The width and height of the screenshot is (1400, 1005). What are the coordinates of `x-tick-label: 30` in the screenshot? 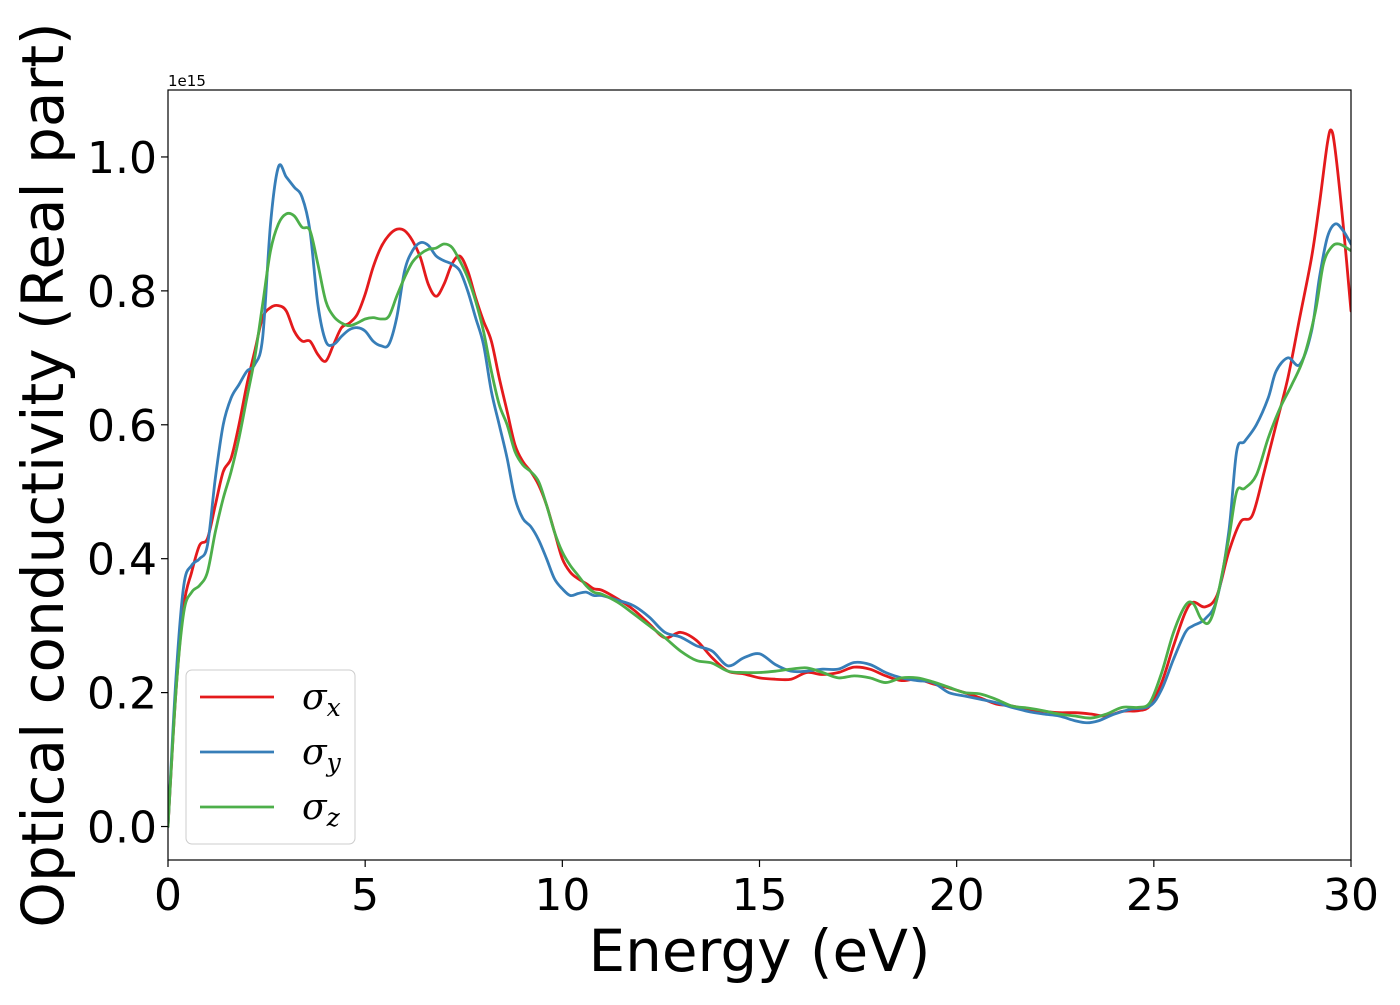 It's located at (1351, 895).